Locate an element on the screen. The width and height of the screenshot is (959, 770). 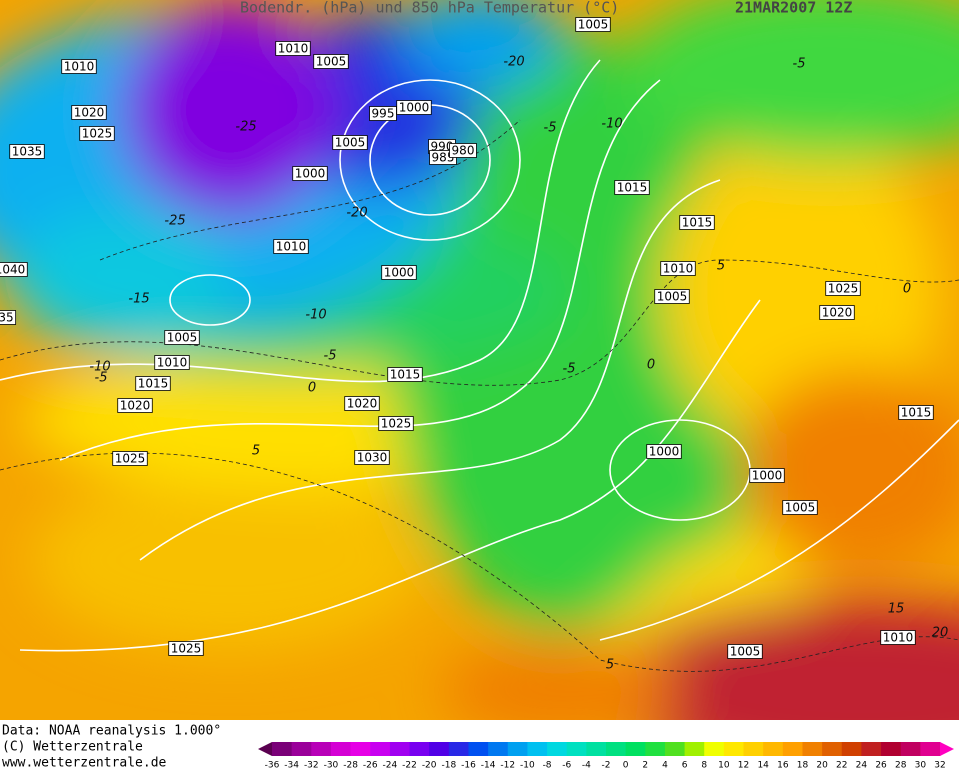
legend-tick-label: -26 is located at coordinates (370, 765).